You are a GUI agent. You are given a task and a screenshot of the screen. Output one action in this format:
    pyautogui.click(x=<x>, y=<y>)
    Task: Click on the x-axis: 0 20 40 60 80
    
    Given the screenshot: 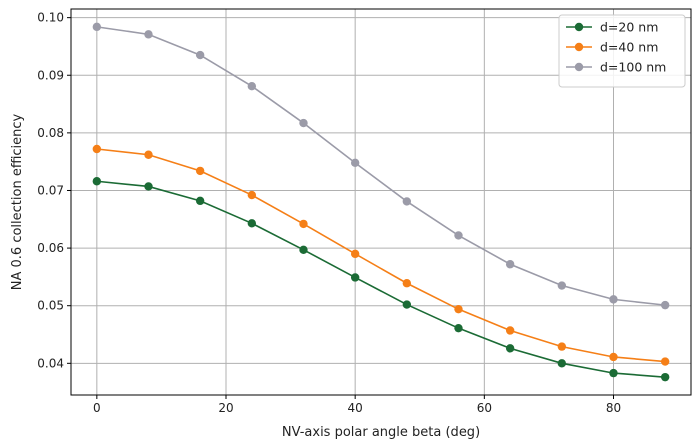 What is the action you would take?
    pyautogui.click(x=357, y=405)
    